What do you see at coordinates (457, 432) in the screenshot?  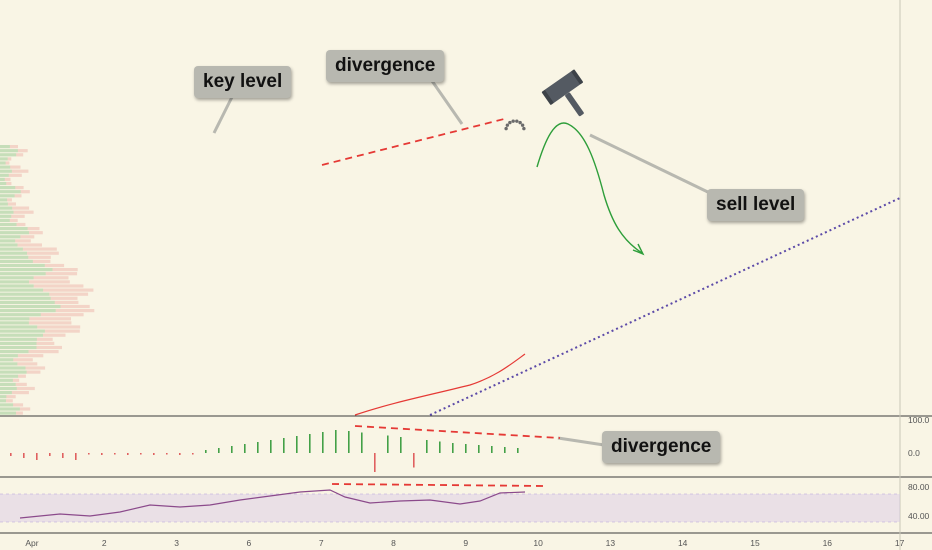 I see `divergence-line-indicator` at bounding box center [457, 432].